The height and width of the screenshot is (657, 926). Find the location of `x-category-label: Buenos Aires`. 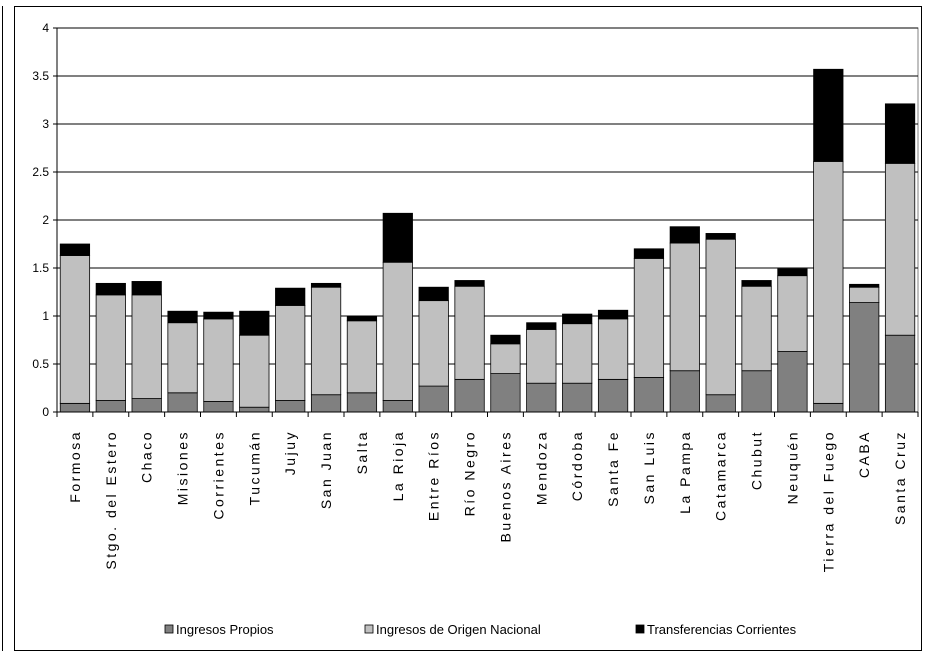

x-category-label: Buenos Aires is located at coordinates (505, 486).